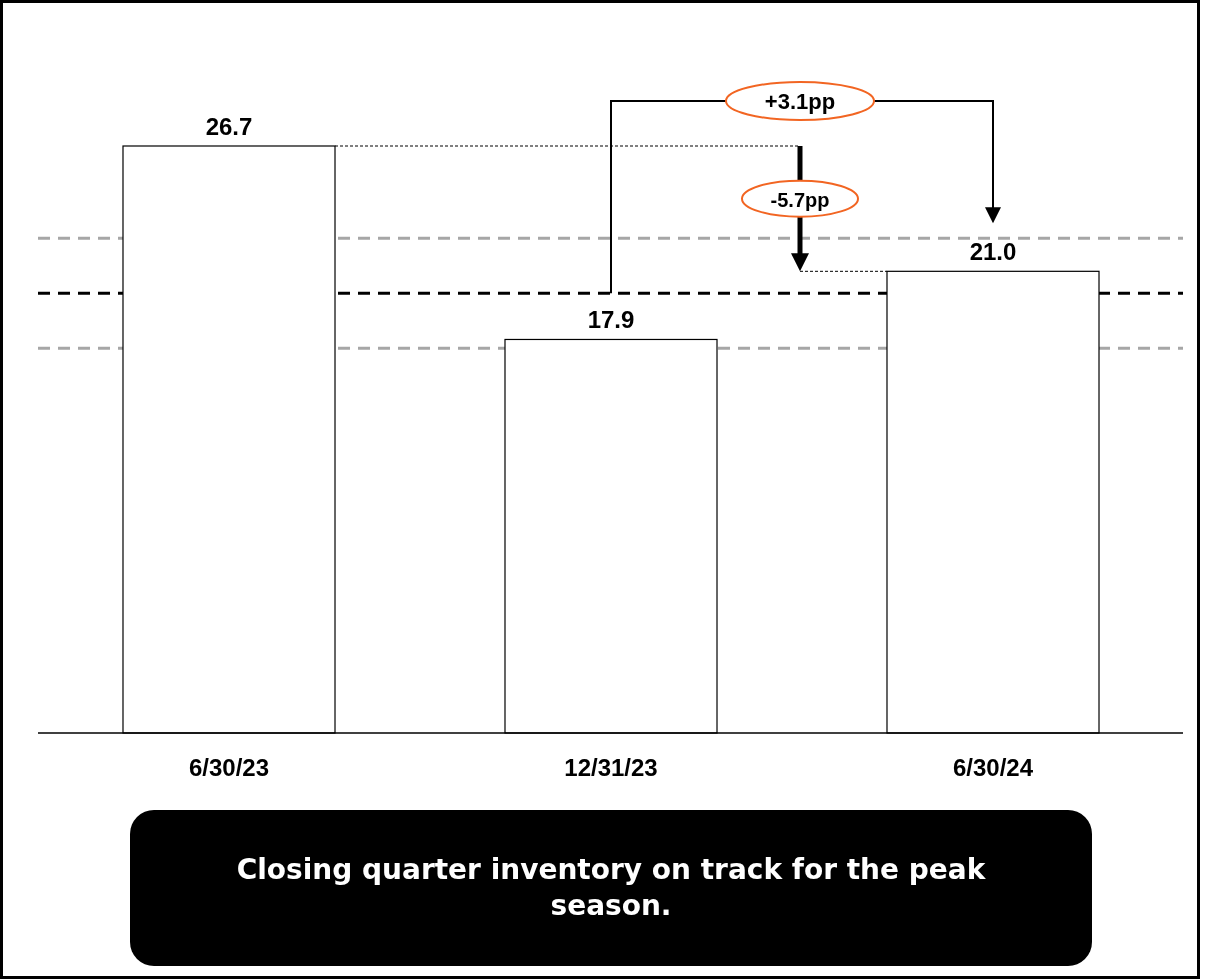  Describe the element at coordinates (611, 320) in the screenshot. I see `data-label: 17.9` at that location.